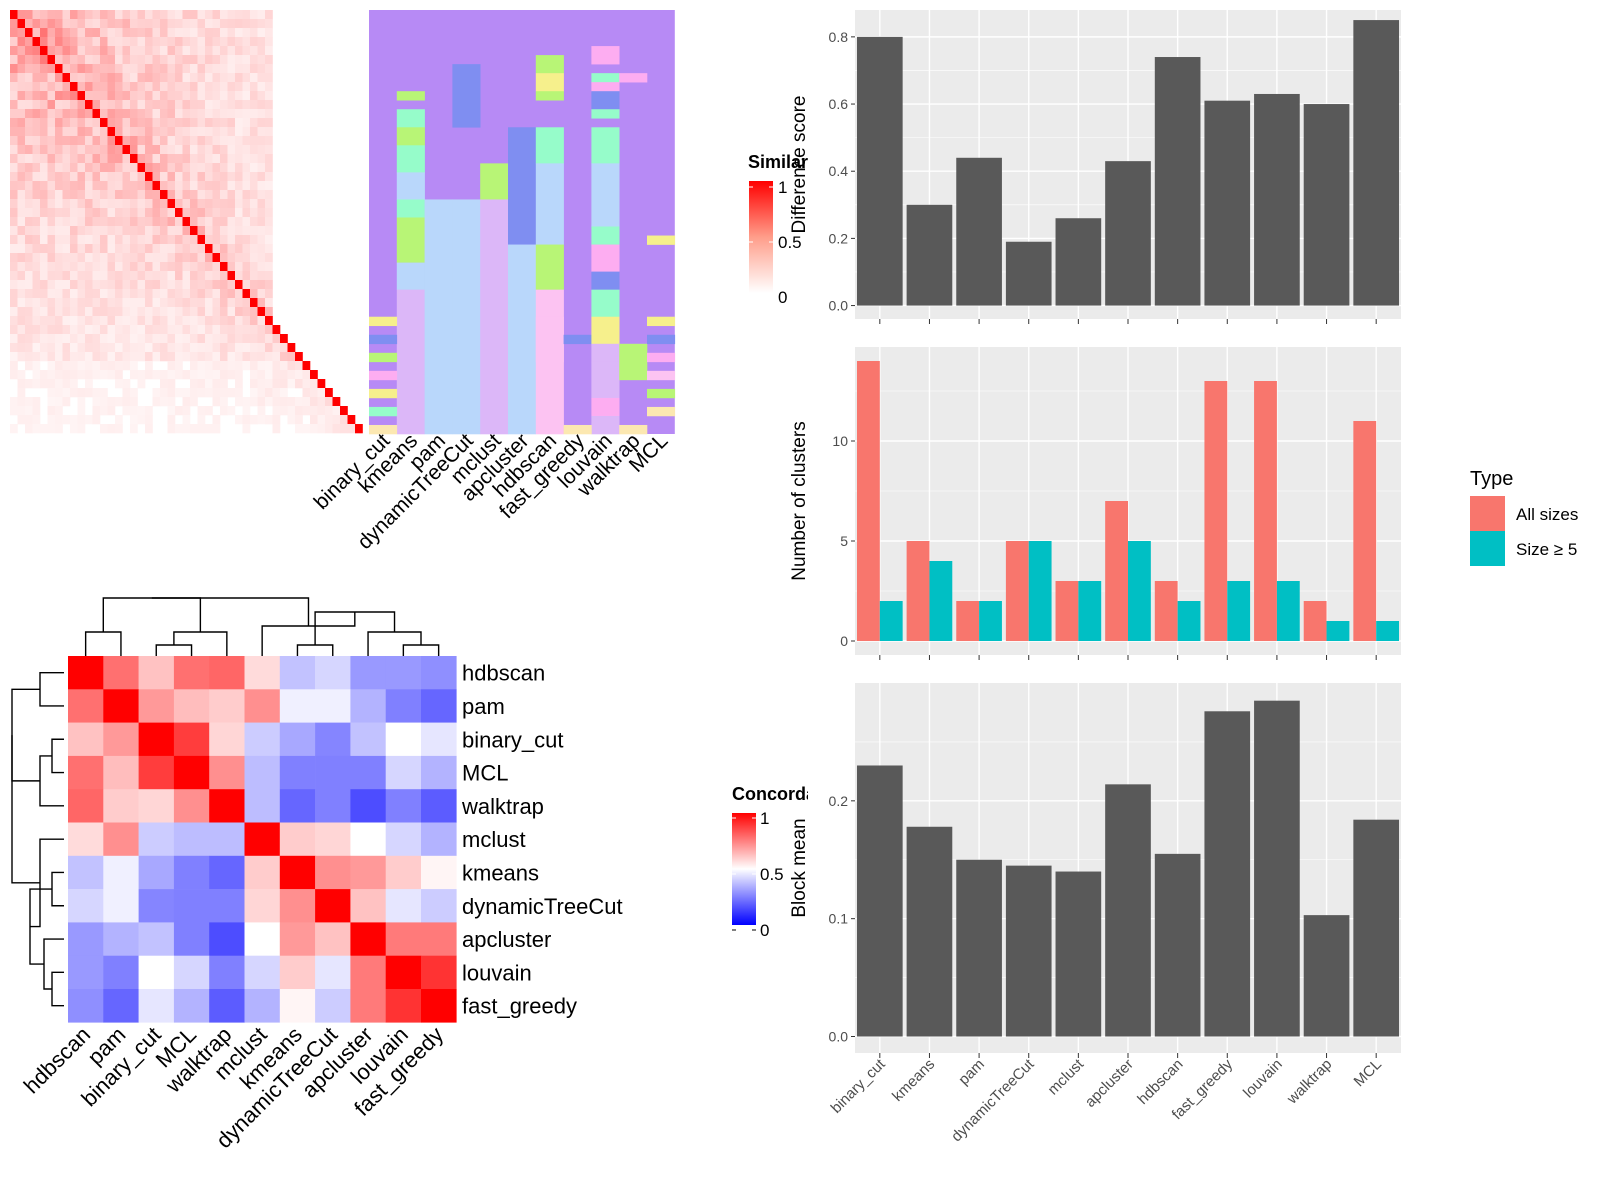 This screenshot has width=1600, height=1200. Describe the element at coordinates (1288, 611) in the screenshot. I see `bar-size5` at that location.